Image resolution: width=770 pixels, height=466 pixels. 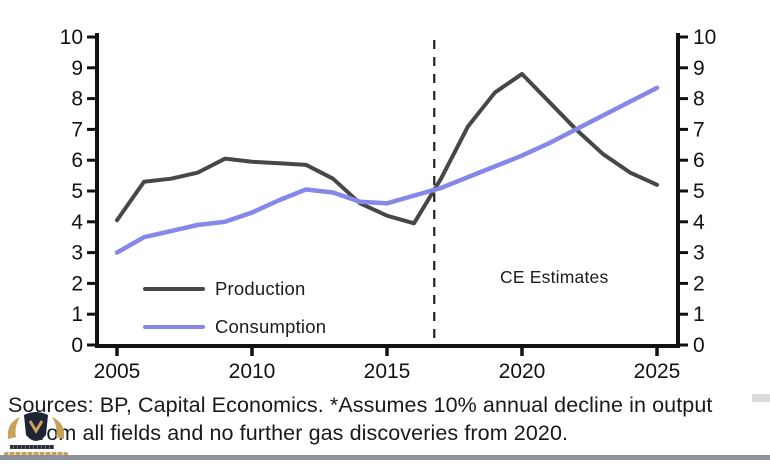 What do you see at coordinates (174, 289) in the screenshot?
I see `production-line-swatch` at bounding box center [174, 289].